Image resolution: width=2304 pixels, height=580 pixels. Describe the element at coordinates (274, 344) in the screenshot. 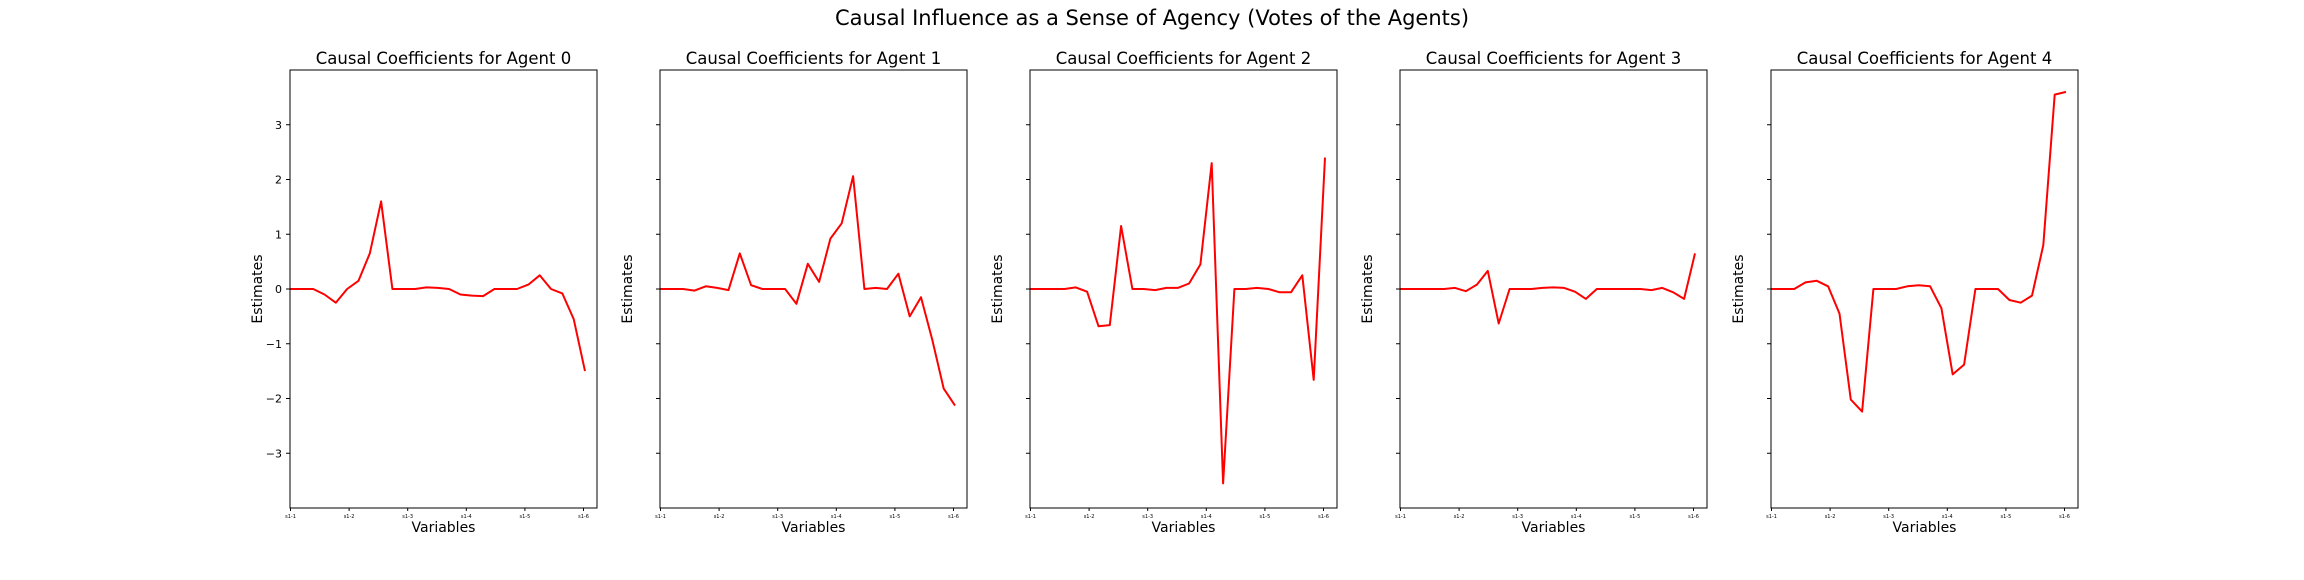

I see `y-tick-label: −1` at that location.